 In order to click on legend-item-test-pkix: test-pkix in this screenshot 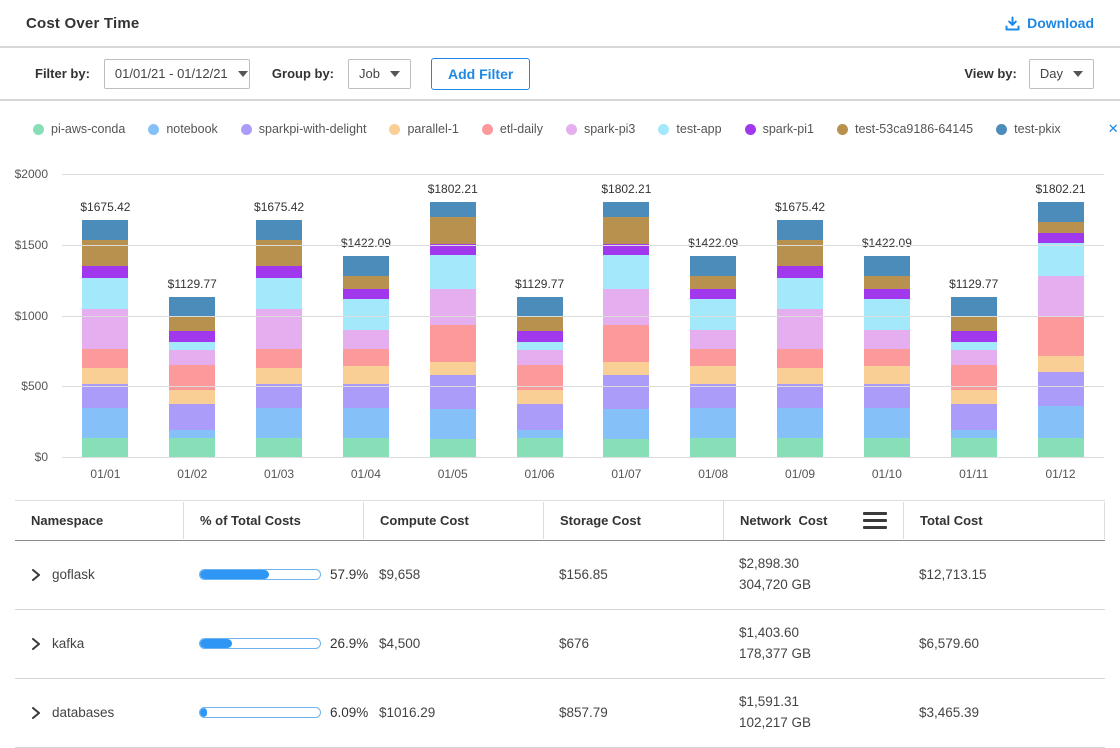, I will do `click(1028, 129)`.